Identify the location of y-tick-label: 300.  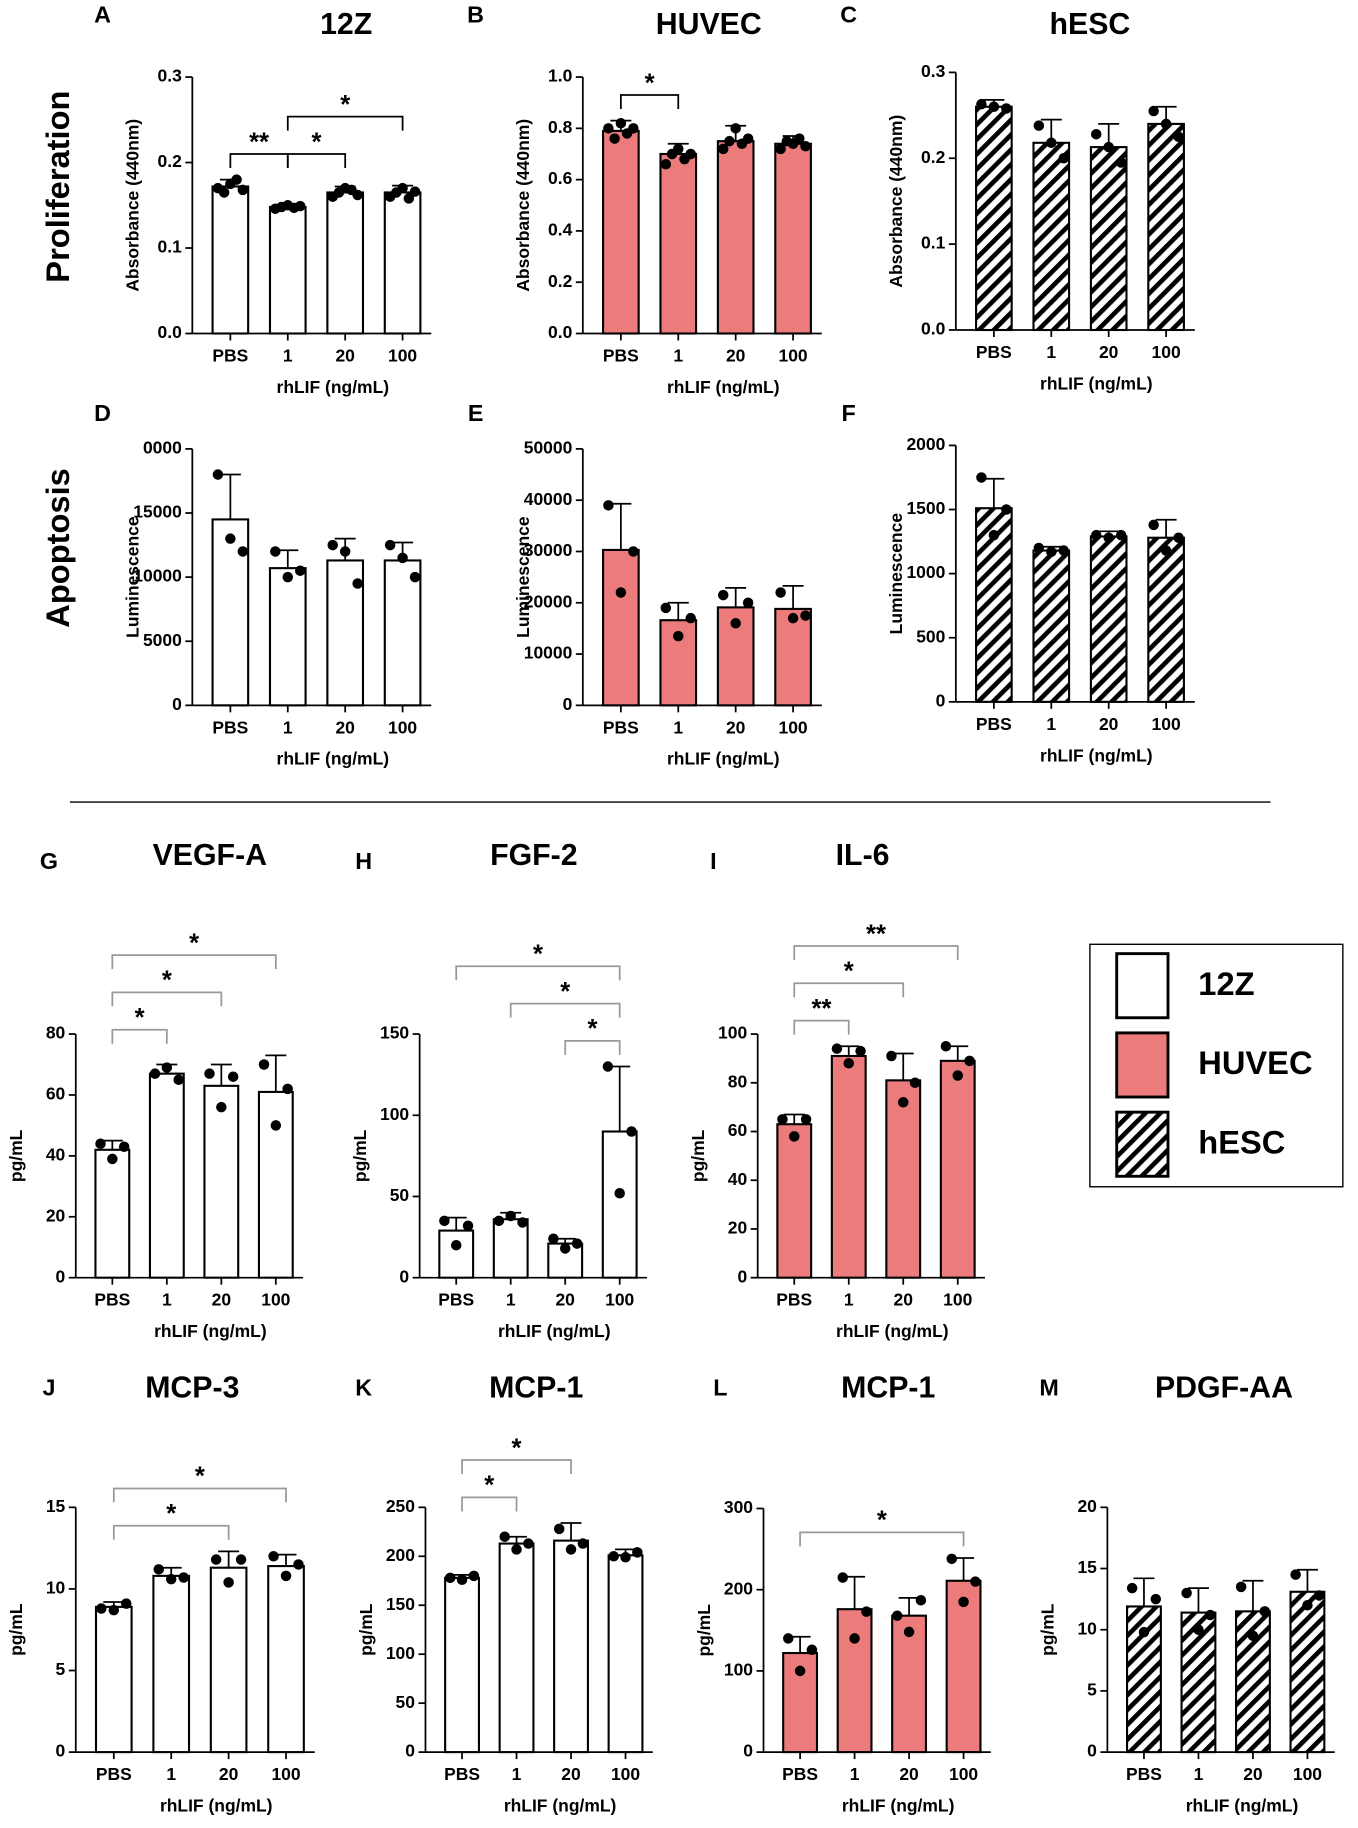
(738, 1507).